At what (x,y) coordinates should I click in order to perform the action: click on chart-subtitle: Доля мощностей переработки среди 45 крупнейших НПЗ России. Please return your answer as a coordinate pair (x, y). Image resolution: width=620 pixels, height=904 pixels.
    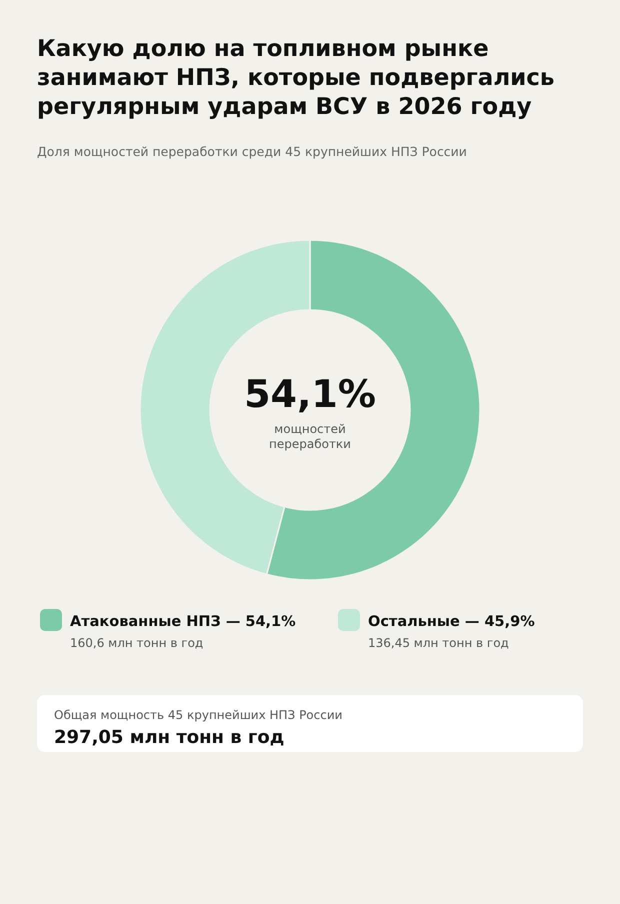
    Looking at the image, I should click on (252, 151).